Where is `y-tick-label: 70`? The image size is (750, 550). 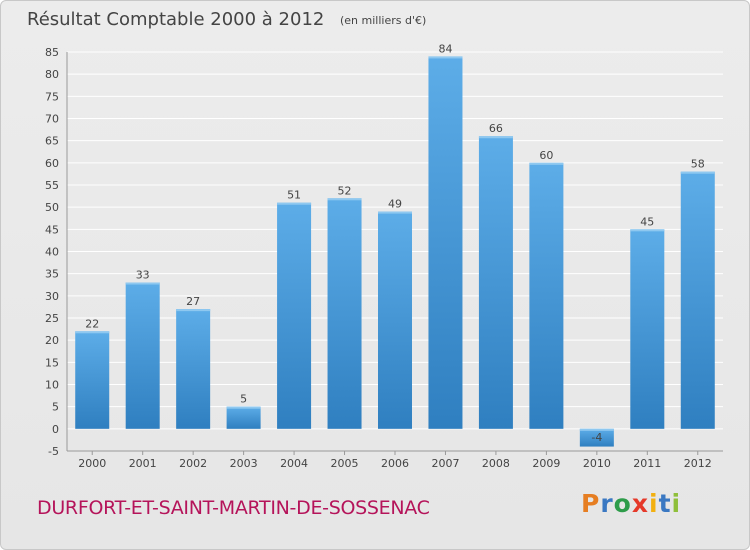
y-tick-label: 70 is located at coordinates (52, 119).